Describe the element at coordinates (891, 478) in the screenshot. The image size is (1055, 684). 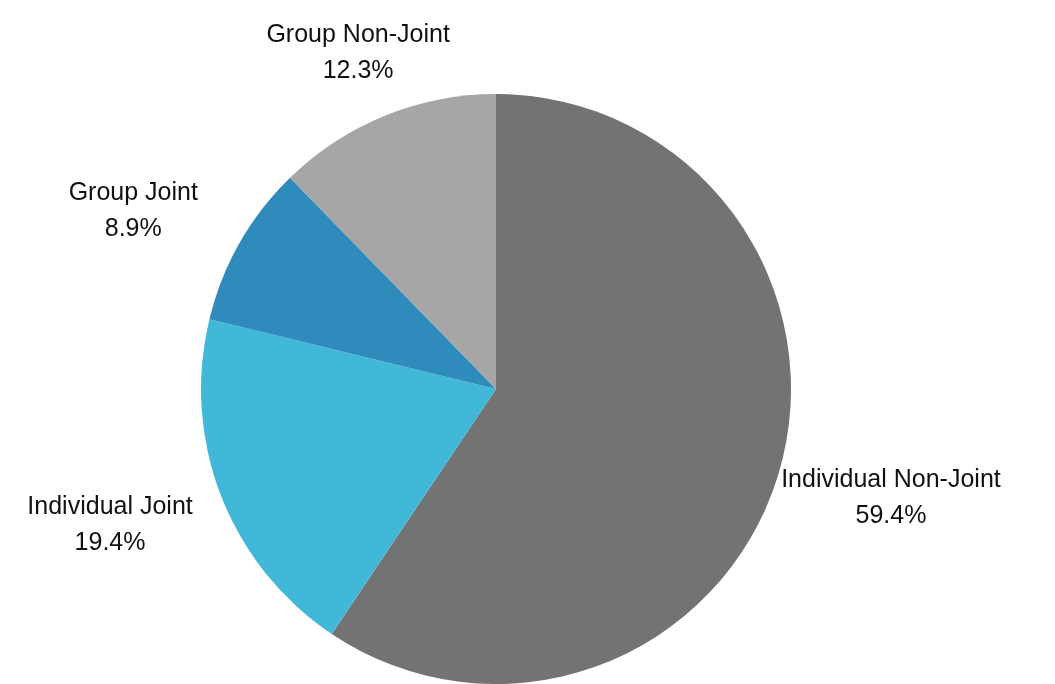
I see `slice-label: Individual Non-Joint` at that location.